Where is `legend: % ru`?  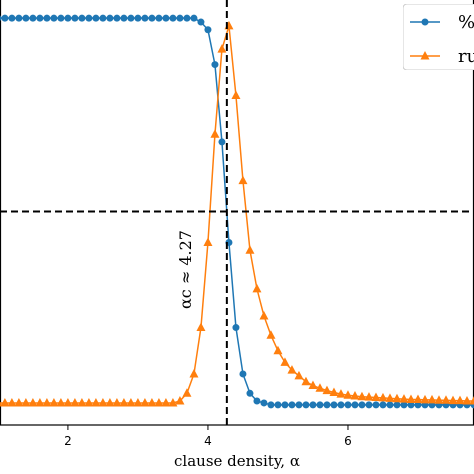
legend: % ru is located at coordinates (438, 37).